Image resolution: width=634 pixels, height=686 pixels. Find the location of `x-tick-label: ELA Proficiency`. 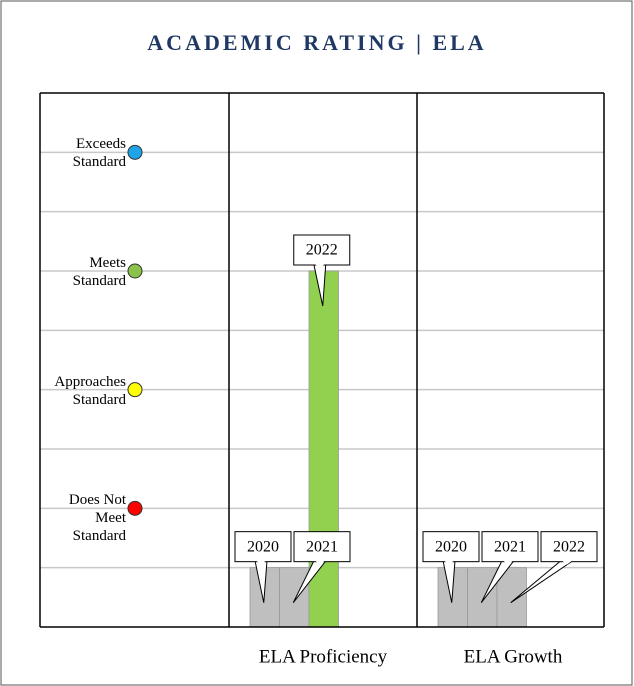

x-tick-label: ELA Proficiency is located at coordinates (323, 656).